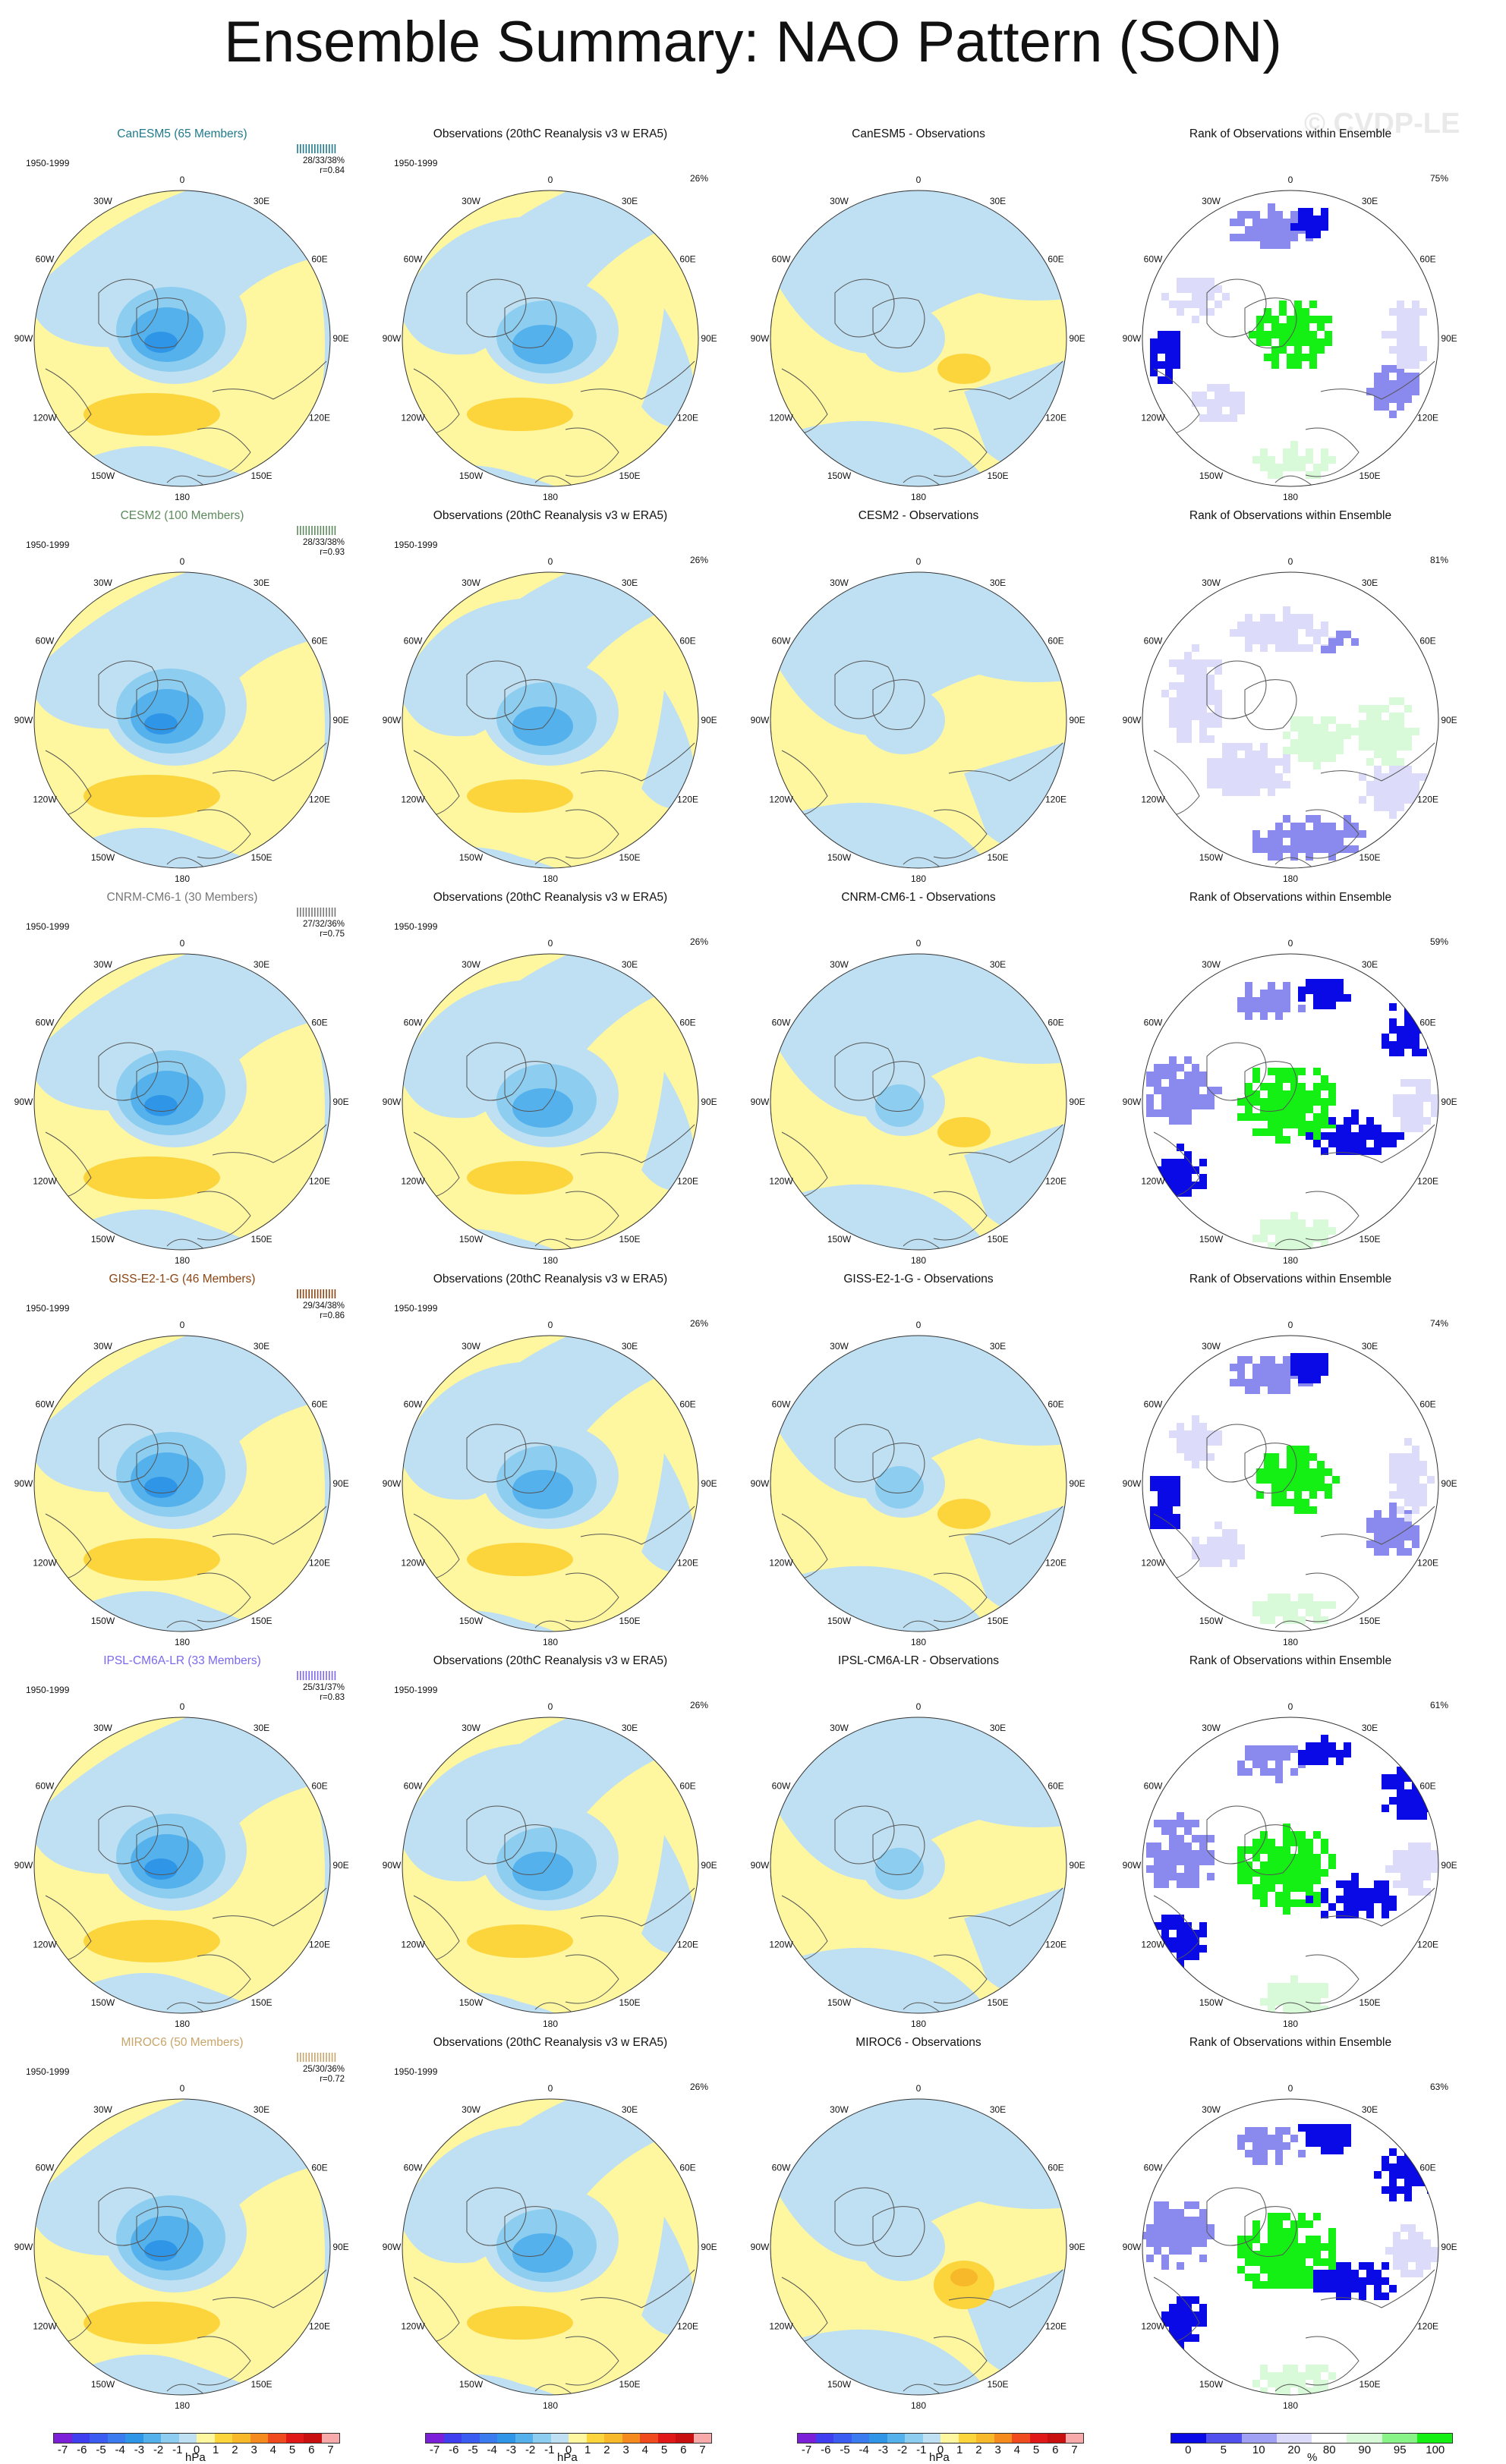  What do you see at coordinates (316, 1293) in the screenshot?
I see `member-spread-icon` at bounding box center [316, 1293].